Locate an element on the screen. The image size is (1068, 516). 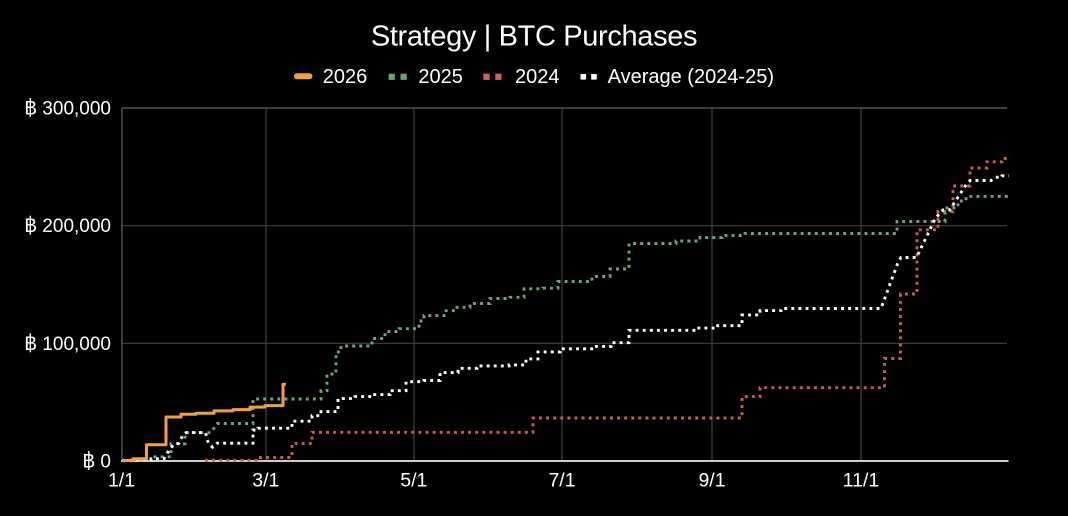
svg-text: Average (2024-25) is located at coordinates (691, 77).